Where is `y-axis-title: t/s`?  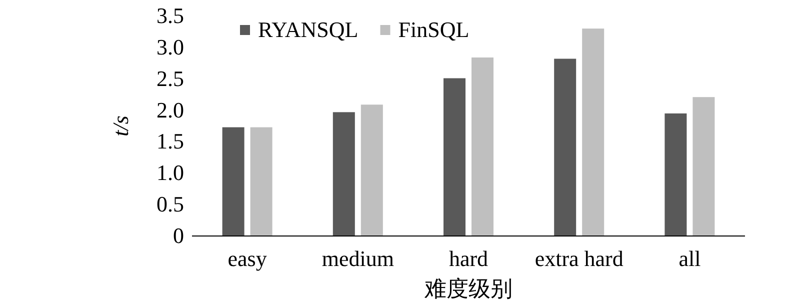 y-axis-title: t/s is located at coordinates (120, 126).